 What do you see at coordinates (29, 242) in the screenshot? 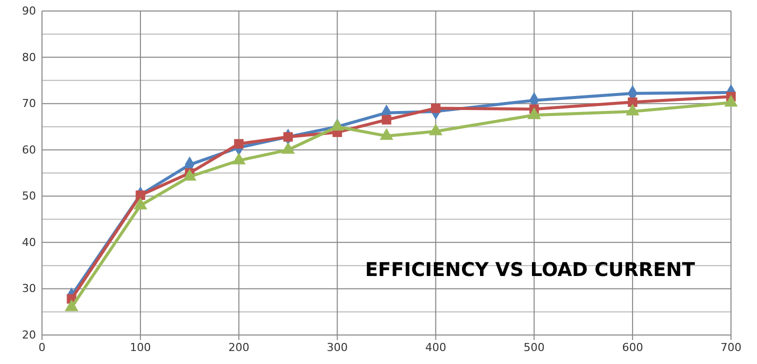
I see `y-tick-label: 40` at bounding box center [29, 242].